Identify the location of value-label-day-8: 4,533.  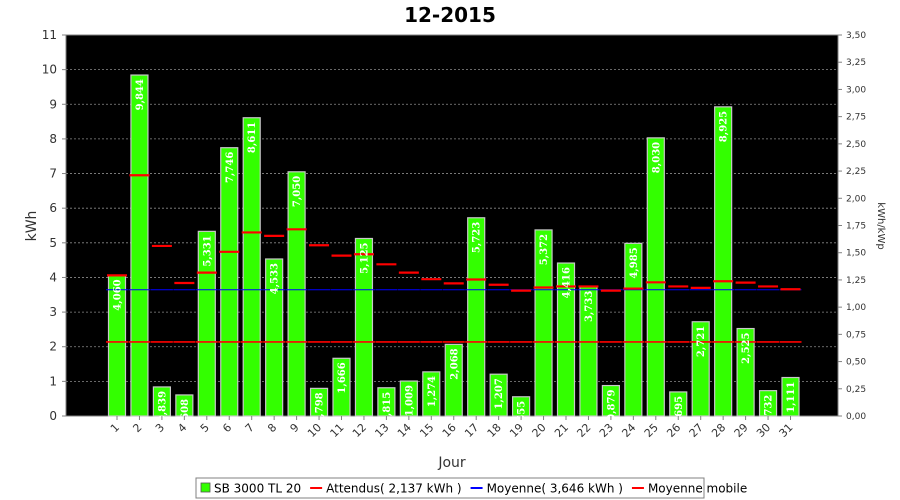
(275, 278).